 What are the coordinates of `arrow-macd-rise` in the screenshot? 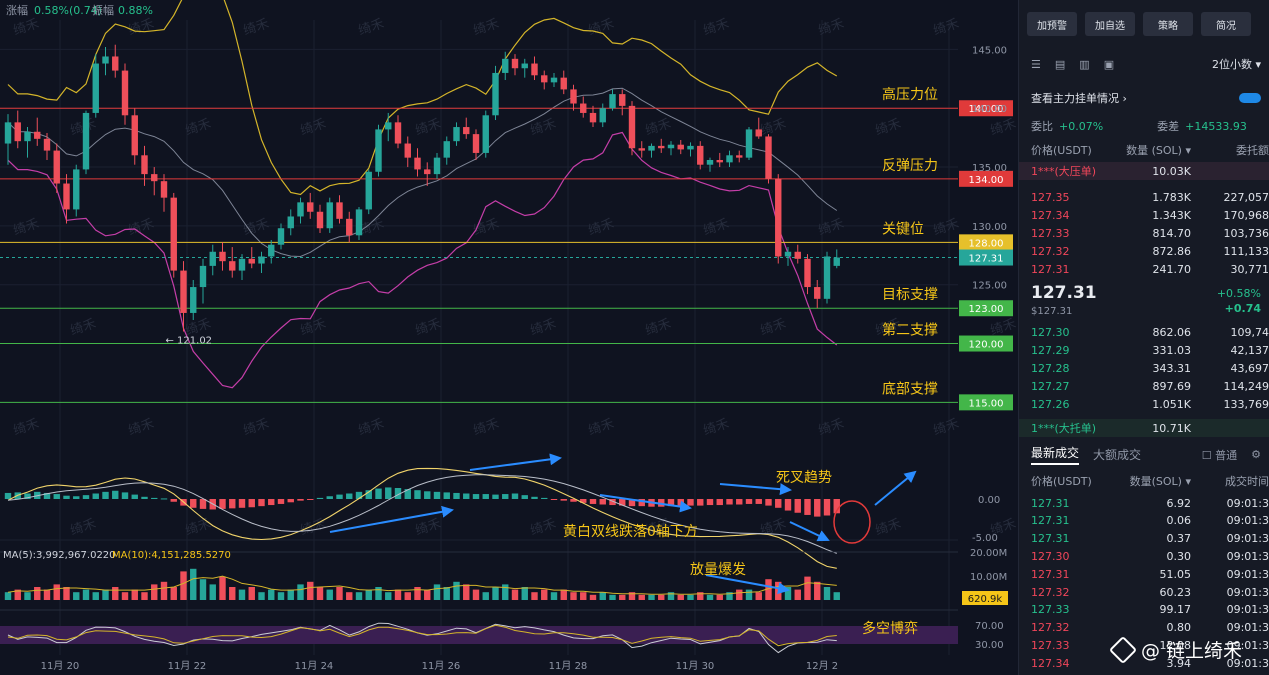 It's located at (391, 519).